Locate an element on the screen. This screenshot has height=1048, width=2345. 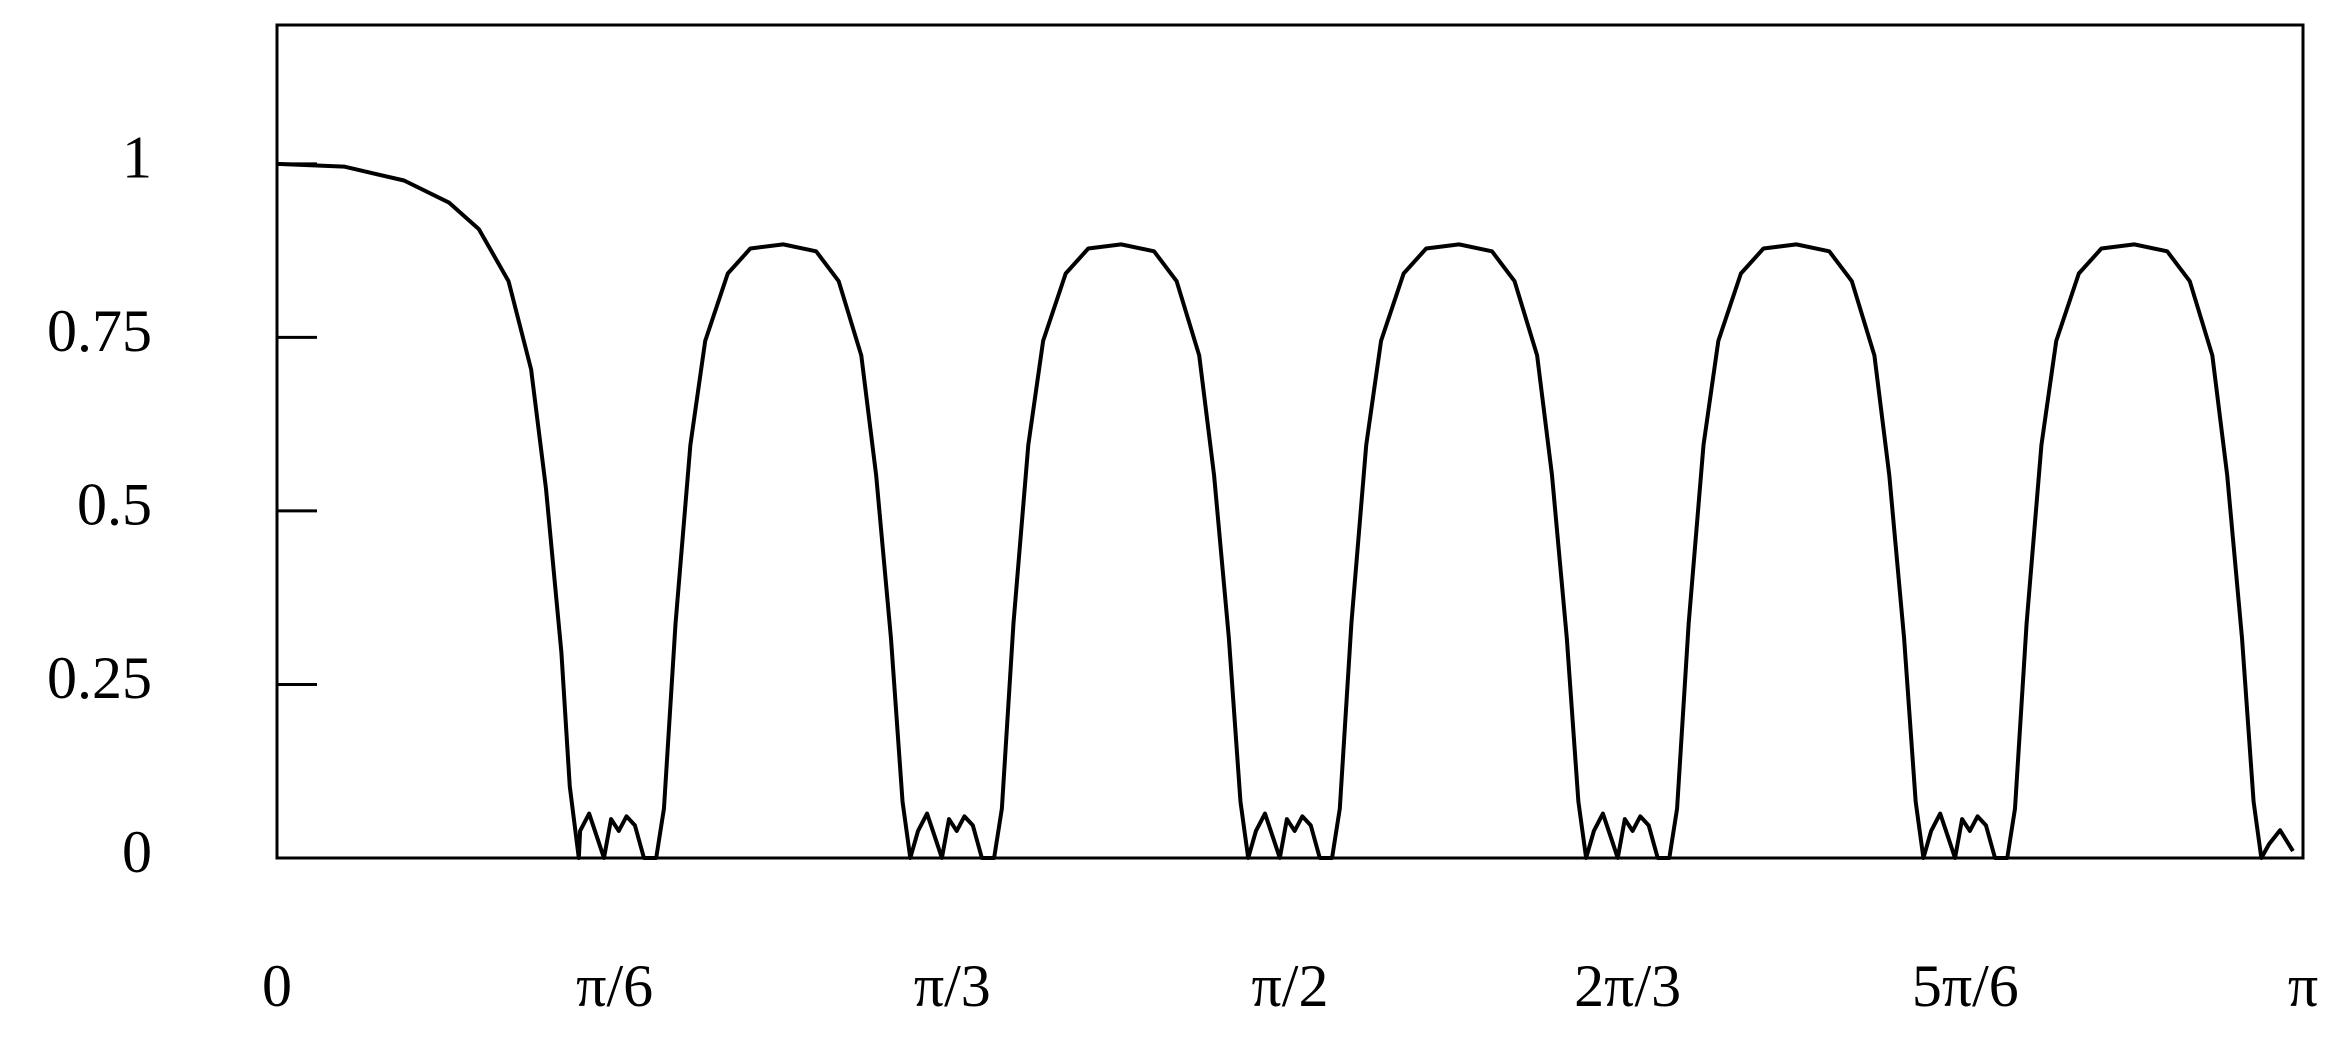
y-tick-label: 0.25 is located at coordinates (99, 678).